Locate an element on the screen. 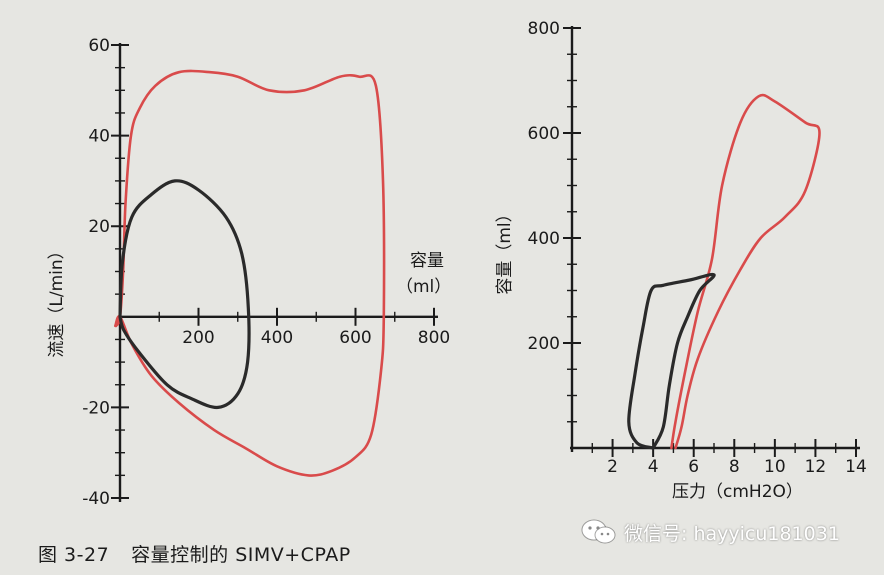  x-tick-label: 600 is located at coordinates (355, 338).